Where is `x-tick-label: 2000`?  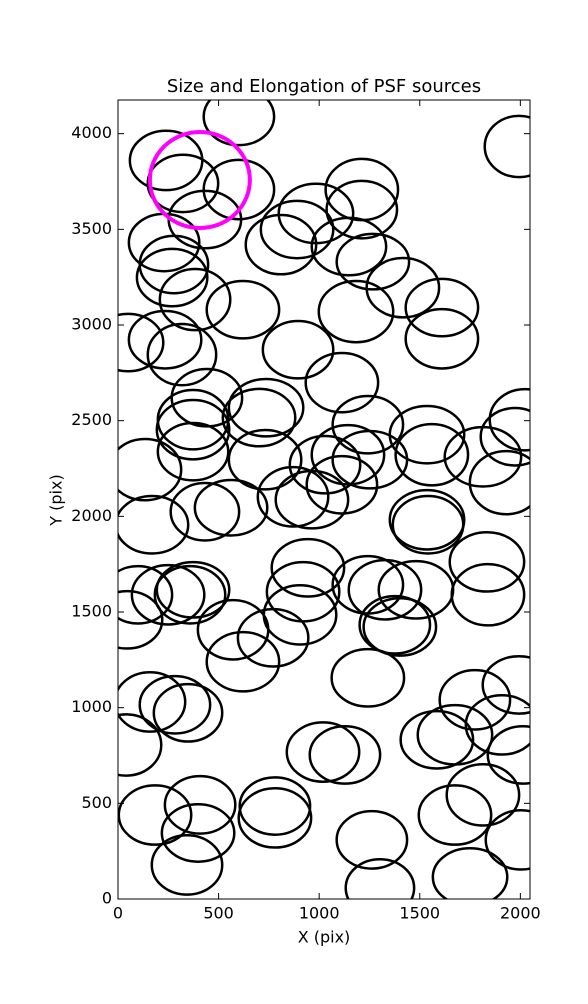
x-tick-label: 2000 is located at coordinates (520, 913).